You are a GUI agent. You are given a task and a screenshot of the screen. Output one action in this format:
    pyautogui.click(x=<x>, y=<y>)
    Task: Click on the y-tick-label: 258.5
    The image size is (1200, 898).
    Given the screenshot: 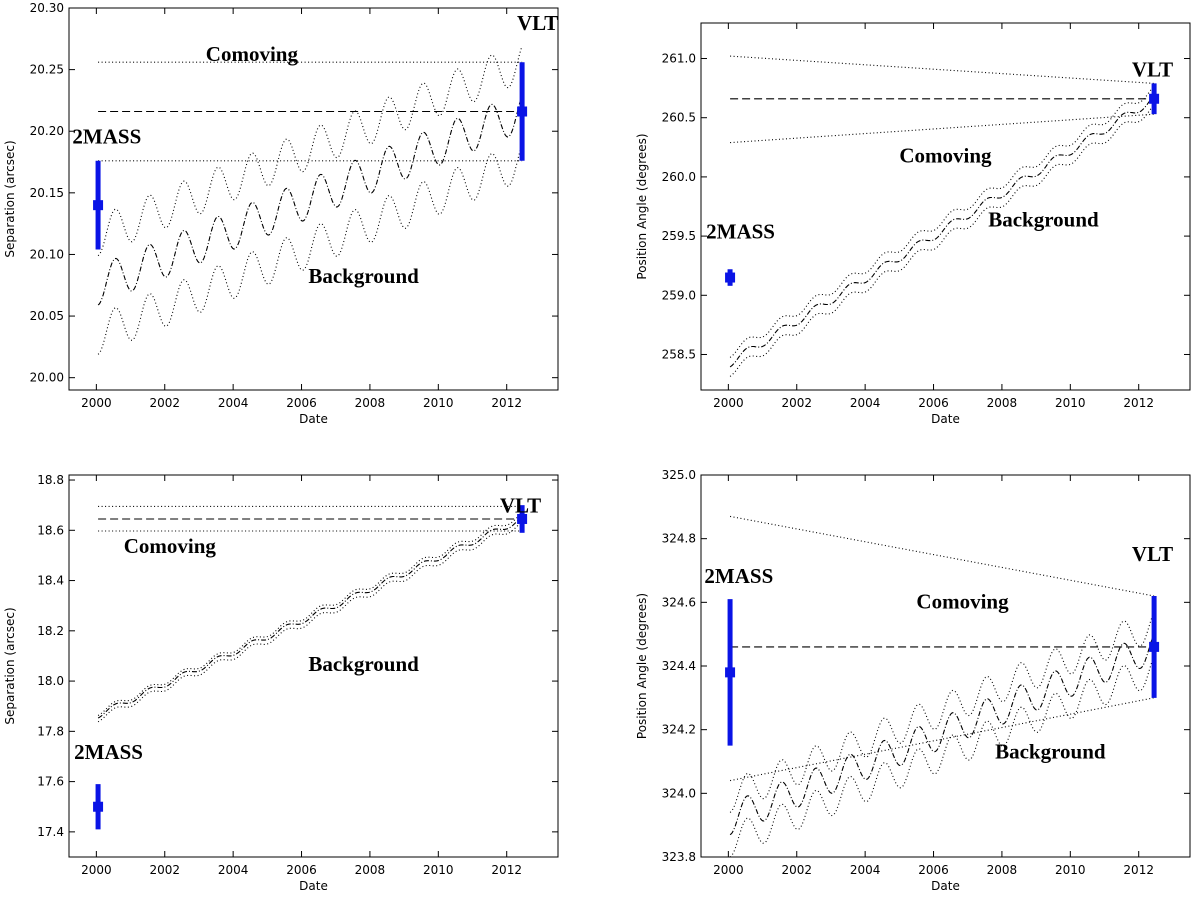 What is the action you would take?
    pyautogui.click(x=679, y=354)
    